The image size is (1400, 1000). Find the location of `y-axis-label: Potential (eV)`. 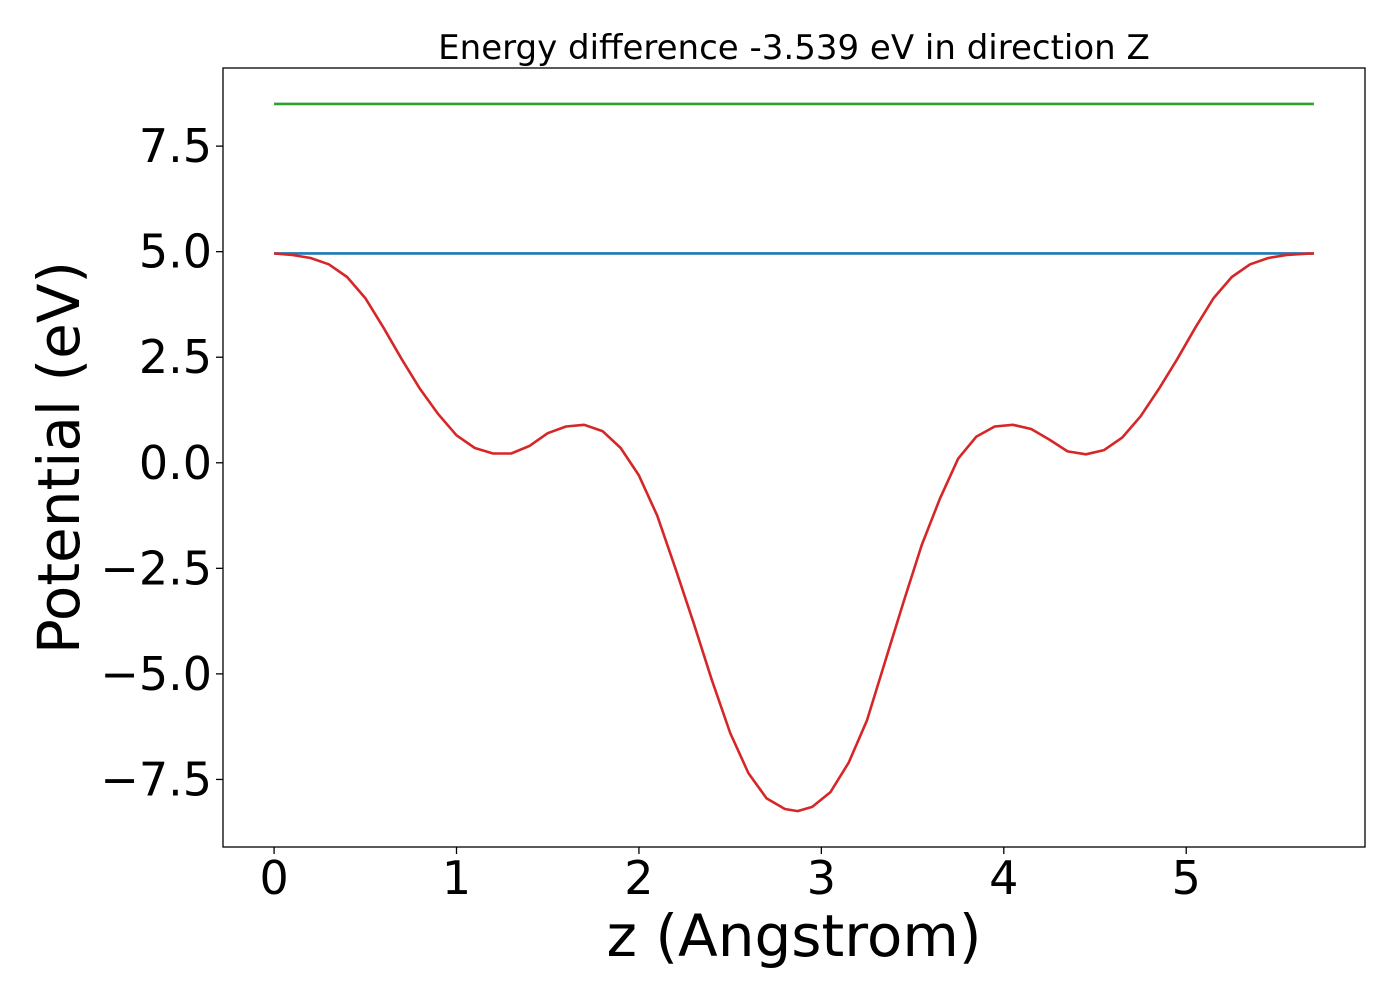

y-axis-label: Potential (eV) is located at coordinates (59, 457).